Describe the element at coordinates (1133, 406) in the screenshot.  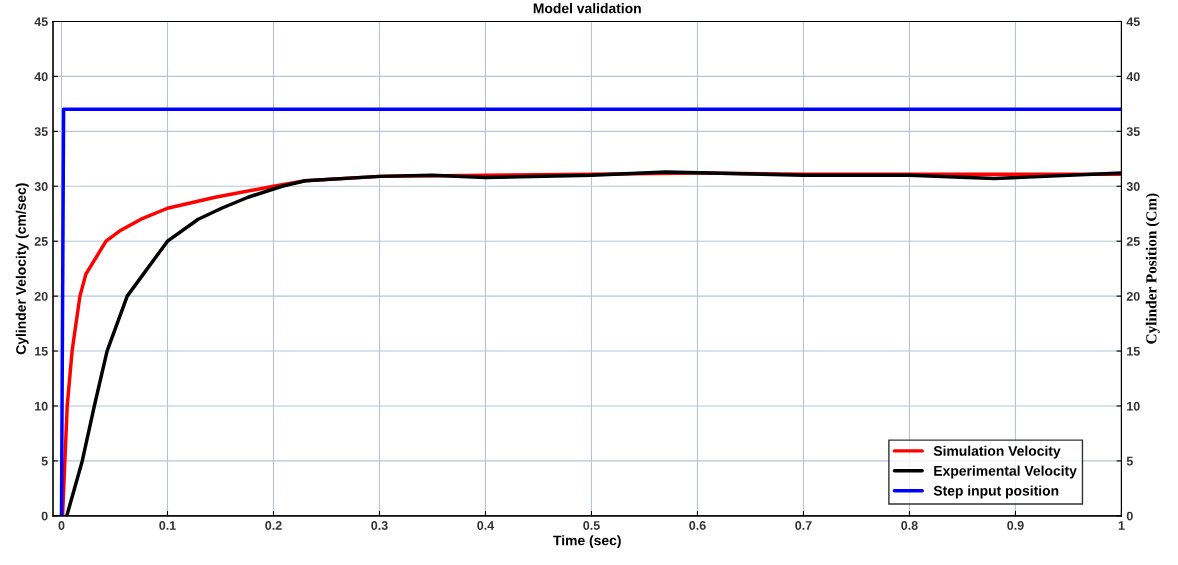
I see `y2-tick-label: 10` at that location.